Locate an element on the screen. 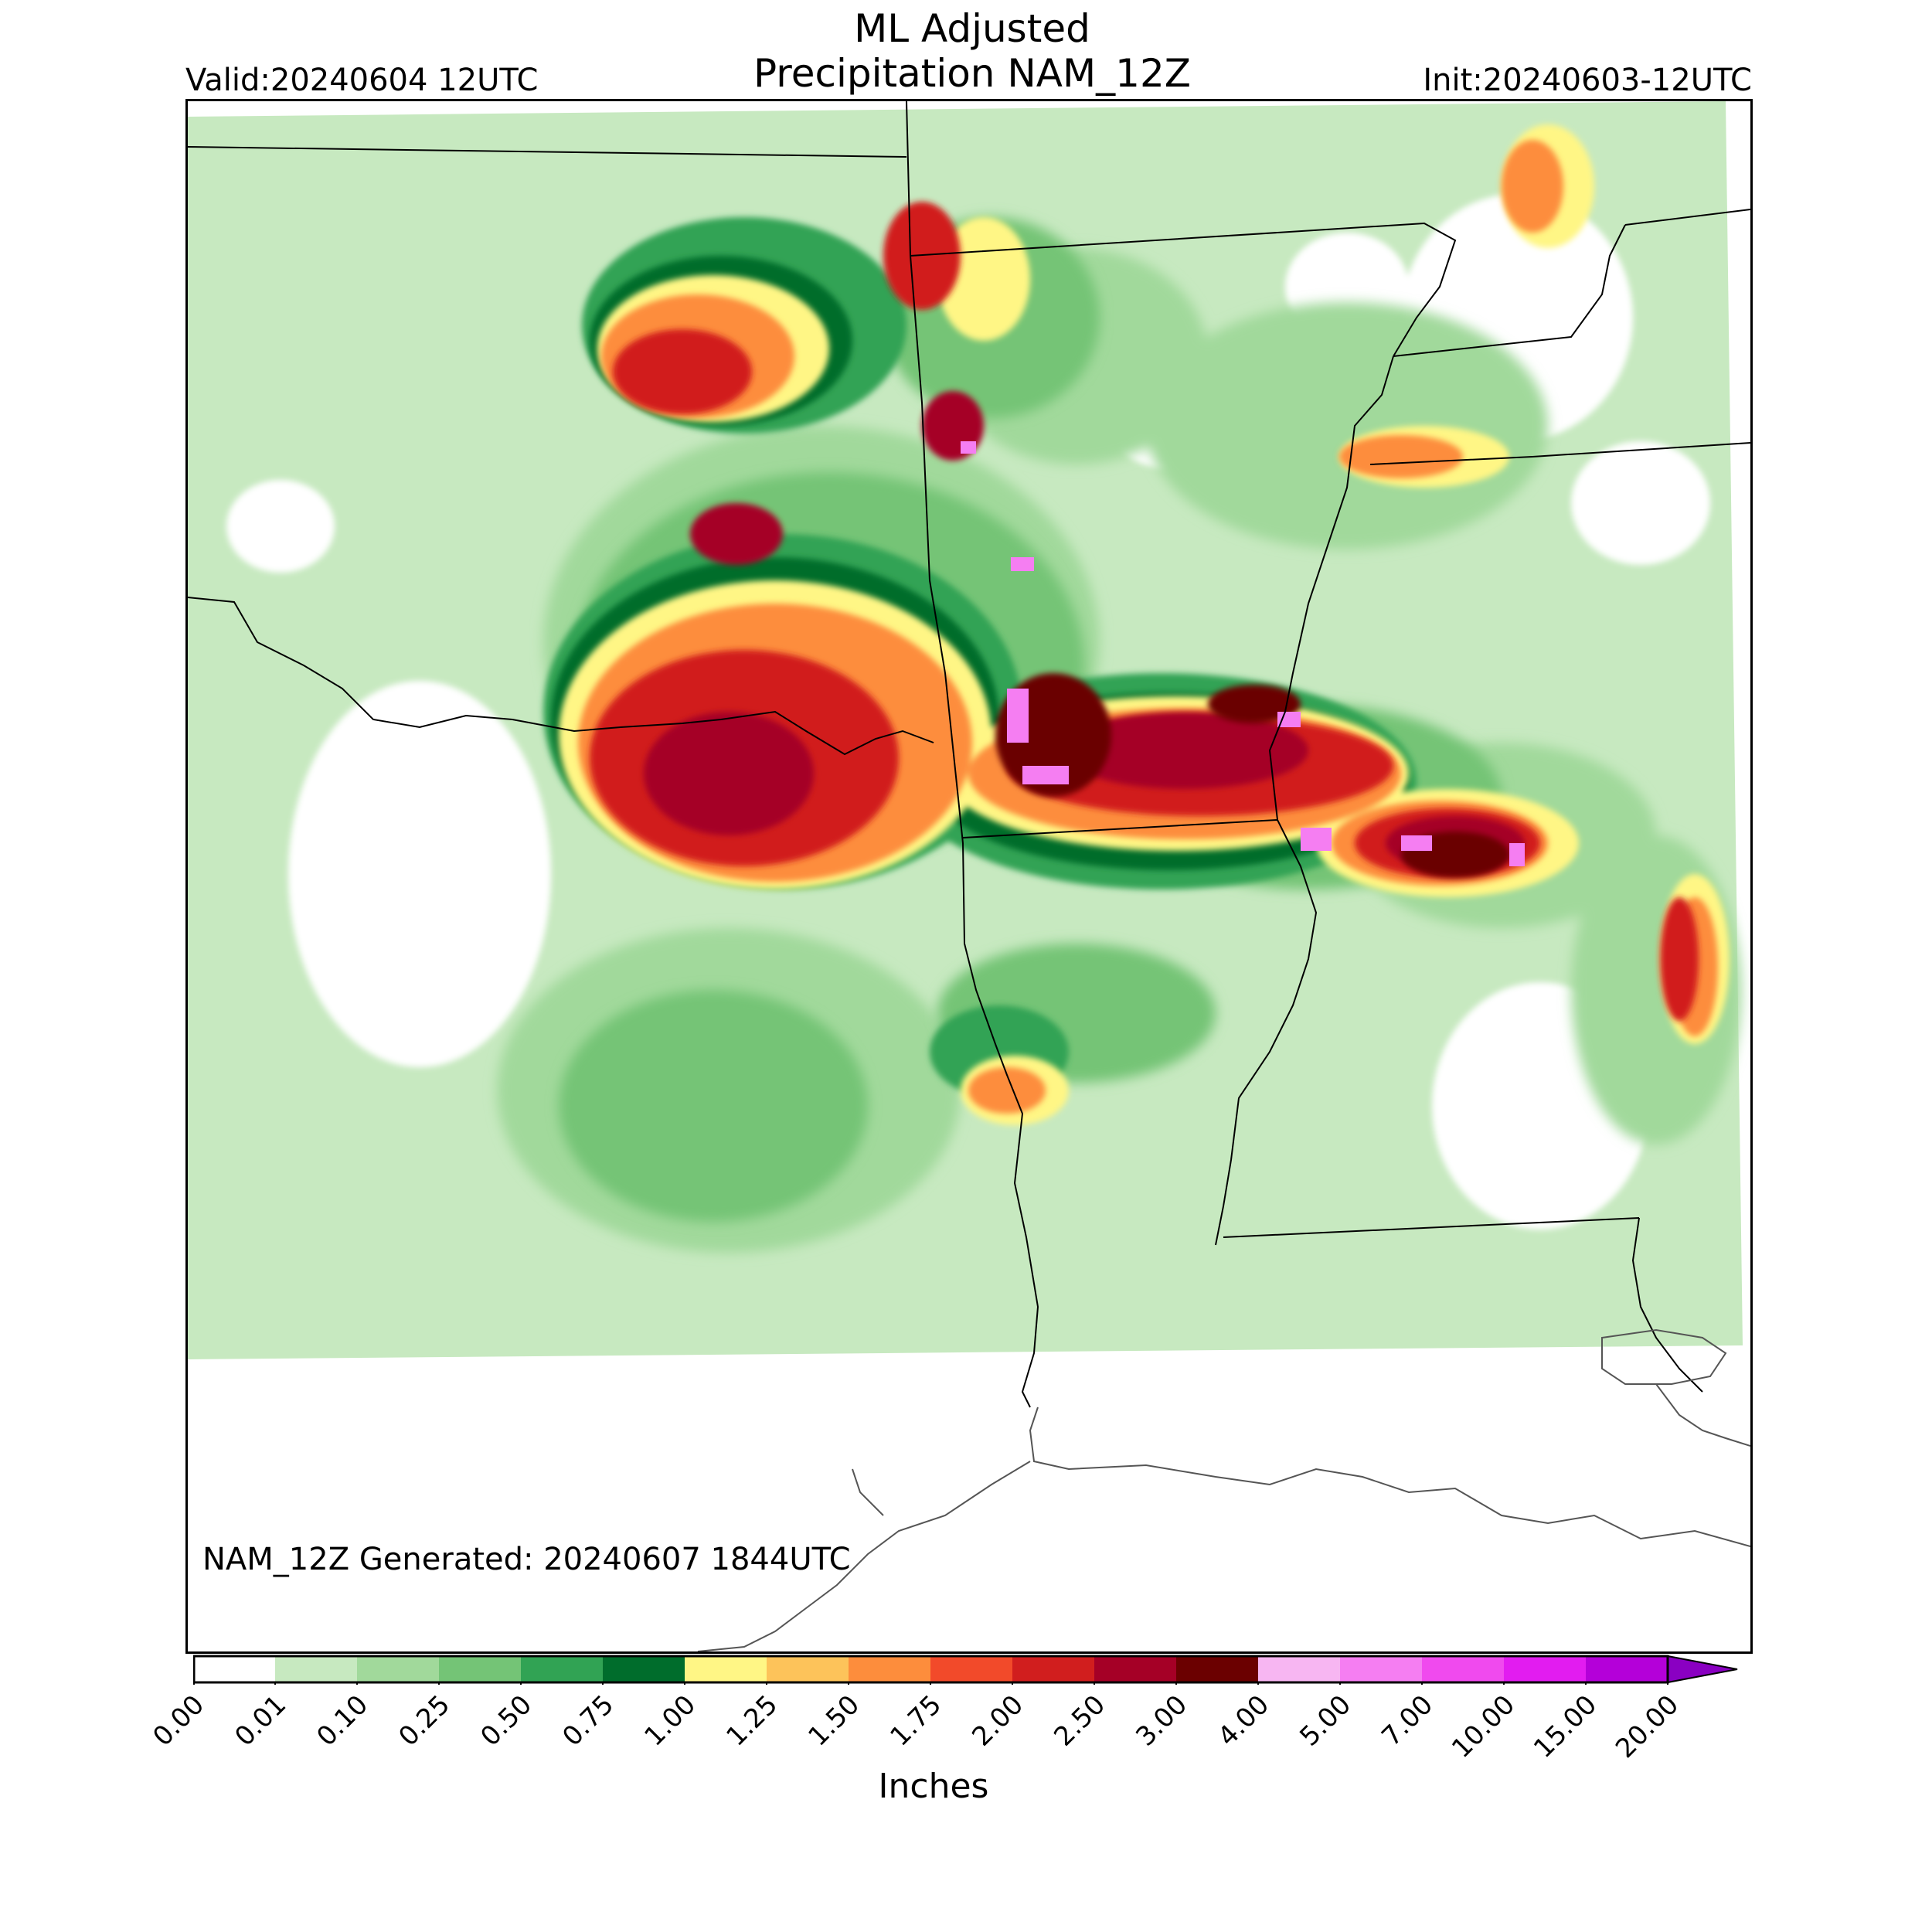 The width and height of the screenshot is (1932, 1932). extreme-precip is located at coordinates (1243, 653).